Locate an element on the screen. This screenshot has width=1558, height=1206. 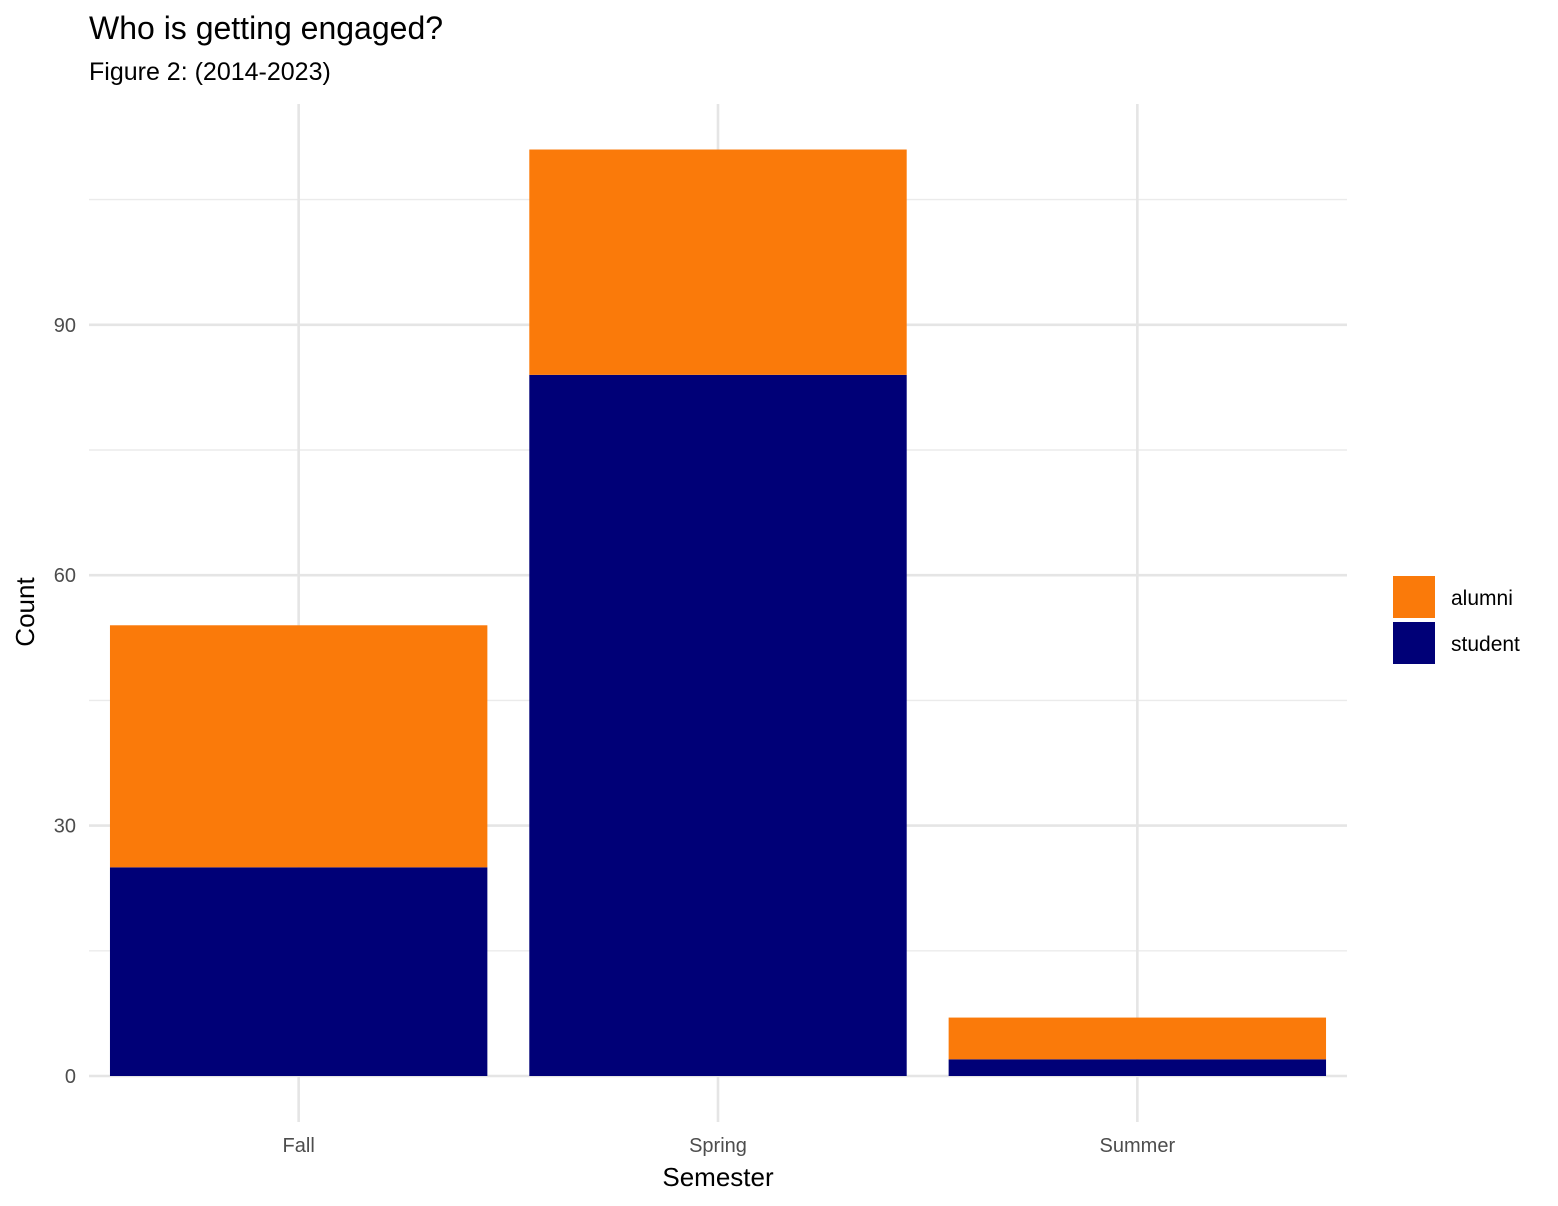
y-tick-label: 30 is located at coordinates (65, 827).